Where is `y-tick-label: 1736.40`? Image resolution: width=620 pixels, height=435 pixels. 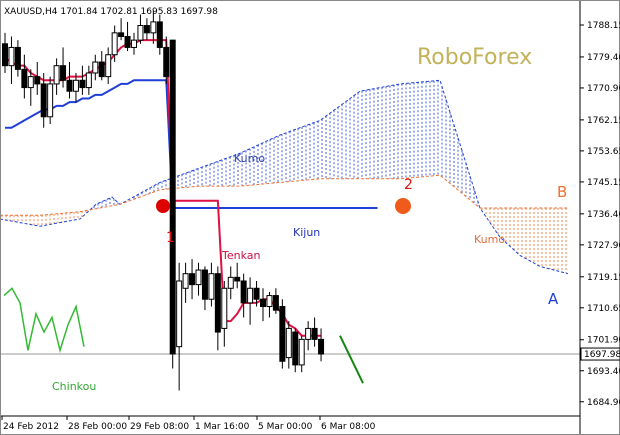 y-tick-label: 1736.40 is located at coordinates (603, 215).